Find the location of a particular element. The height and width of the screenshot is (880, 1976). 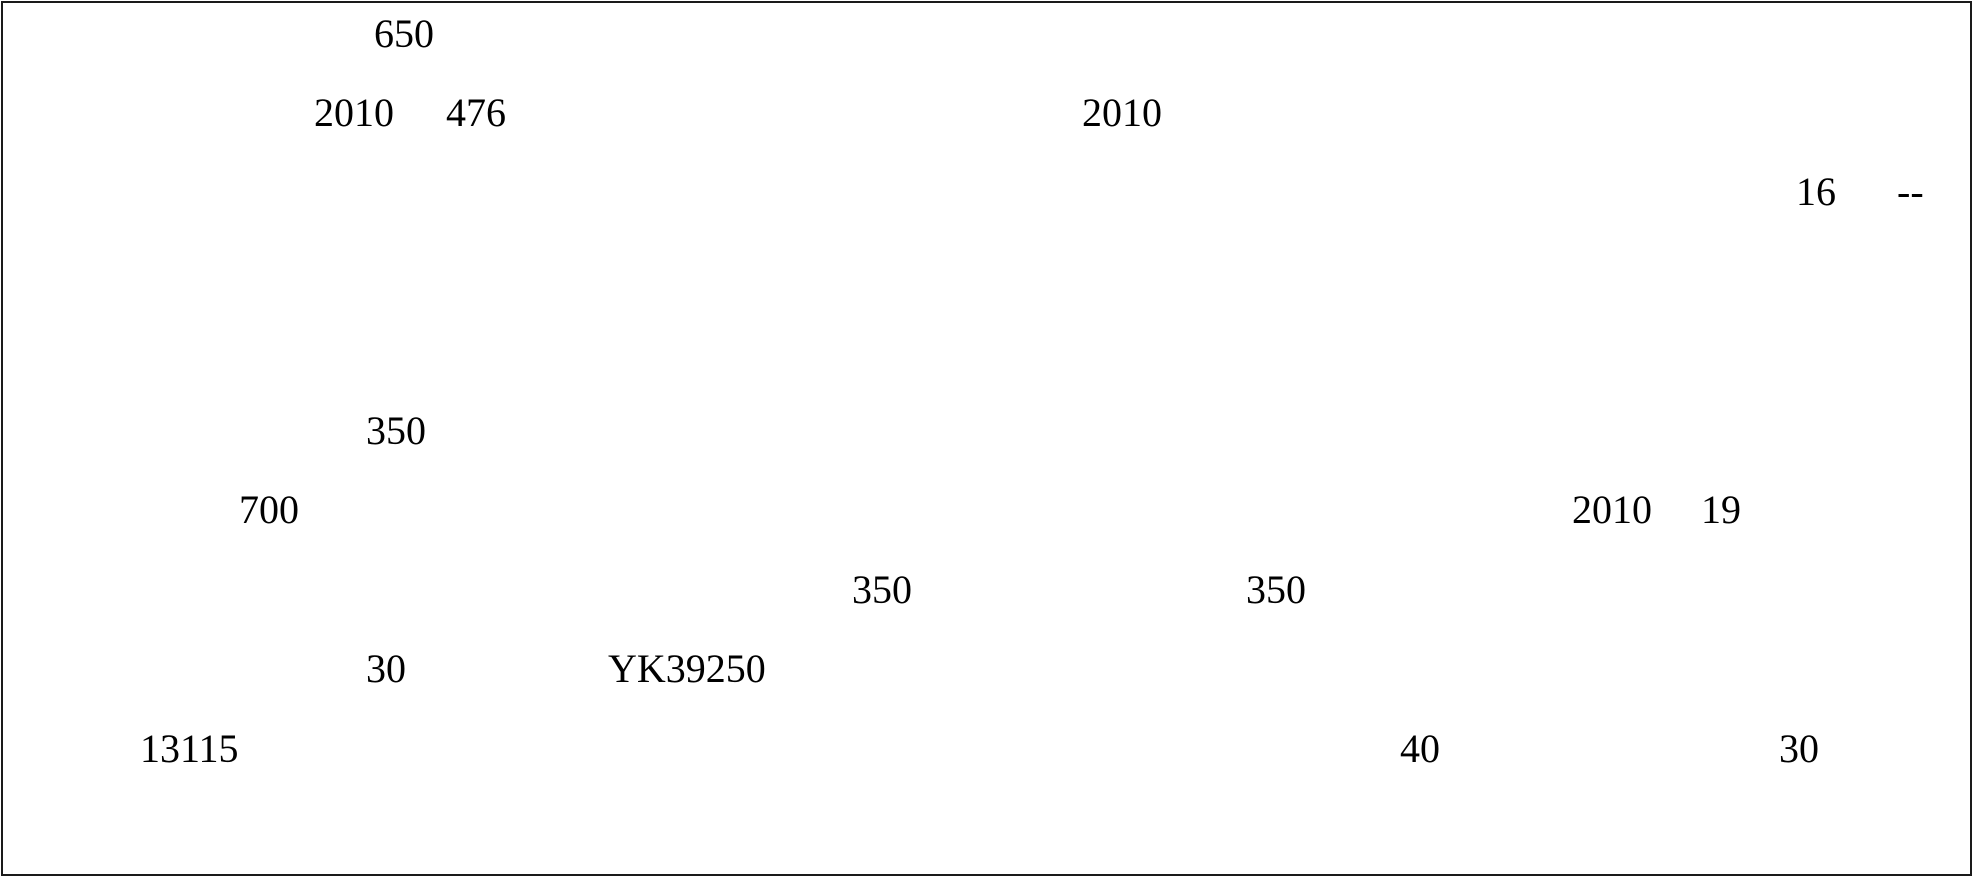

text-line-6: 350 350 is located at coordinates (986, 590).